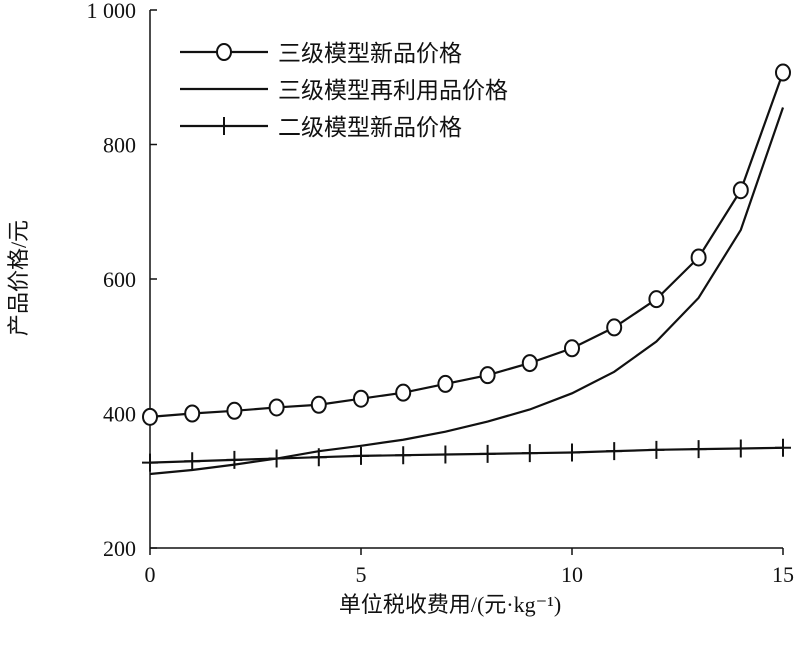  I want to click on y-tick-label: 800, so click(119, 145).